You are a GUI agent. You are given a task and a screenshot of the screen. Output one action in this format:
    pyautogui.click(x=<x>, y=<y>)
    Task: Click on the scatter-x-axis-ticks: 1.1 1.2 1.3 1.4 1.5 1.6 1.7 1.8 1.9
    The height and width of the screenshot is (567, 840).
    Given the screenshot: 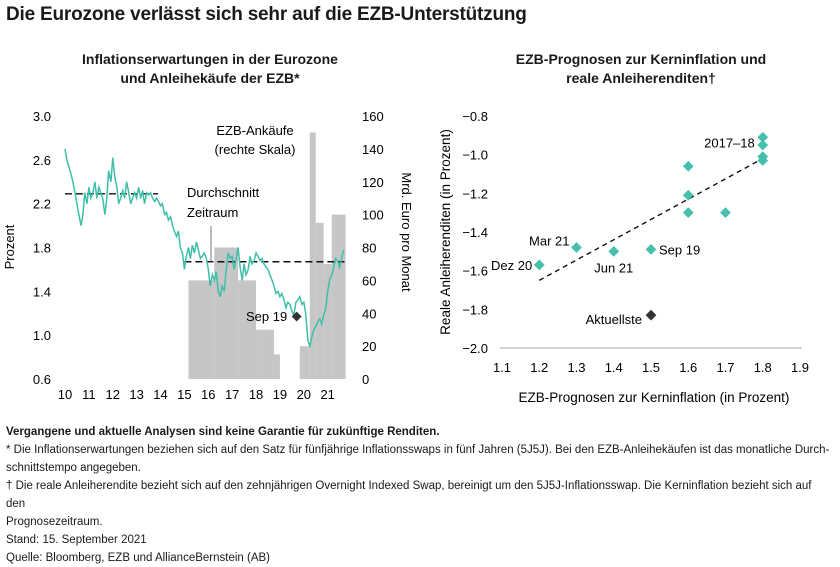 What is the action you would take?
    pyautogui.click(x=651, y=367)
    